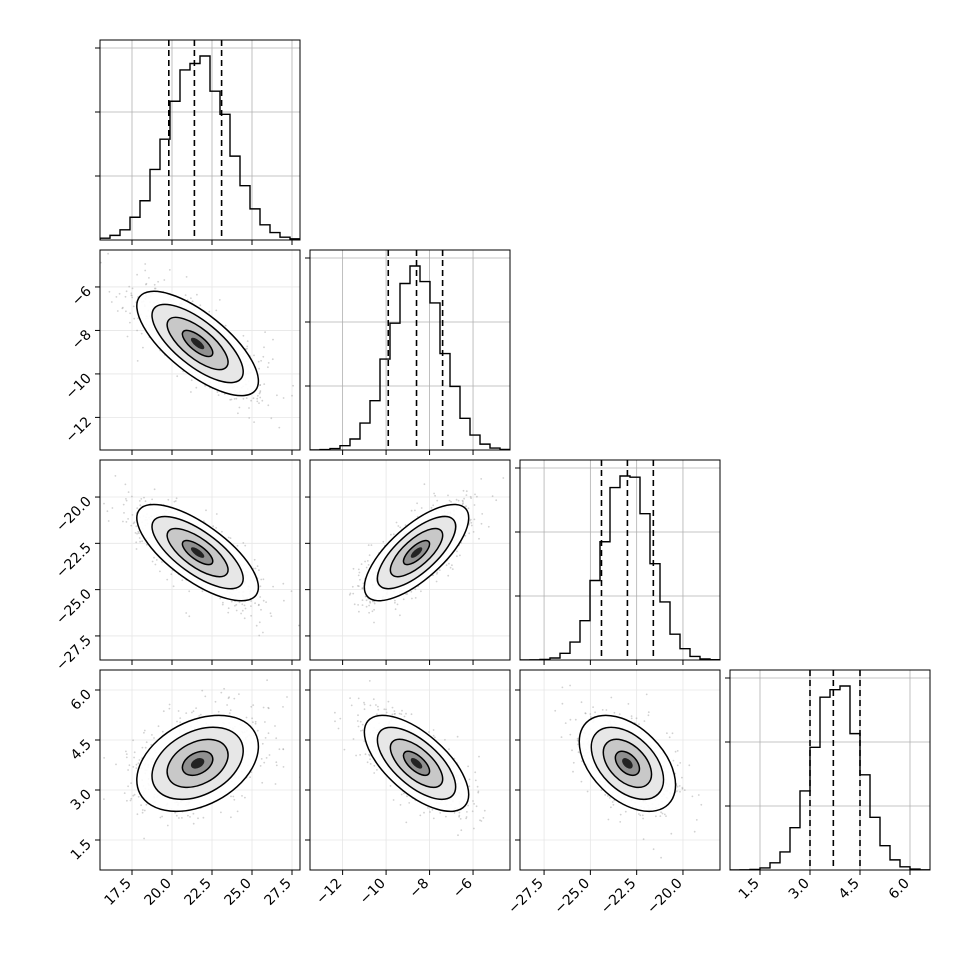  Describe the element at coordinates (81, 800) in the screenshot. I see `y-tick-label: 3.0` at that location.